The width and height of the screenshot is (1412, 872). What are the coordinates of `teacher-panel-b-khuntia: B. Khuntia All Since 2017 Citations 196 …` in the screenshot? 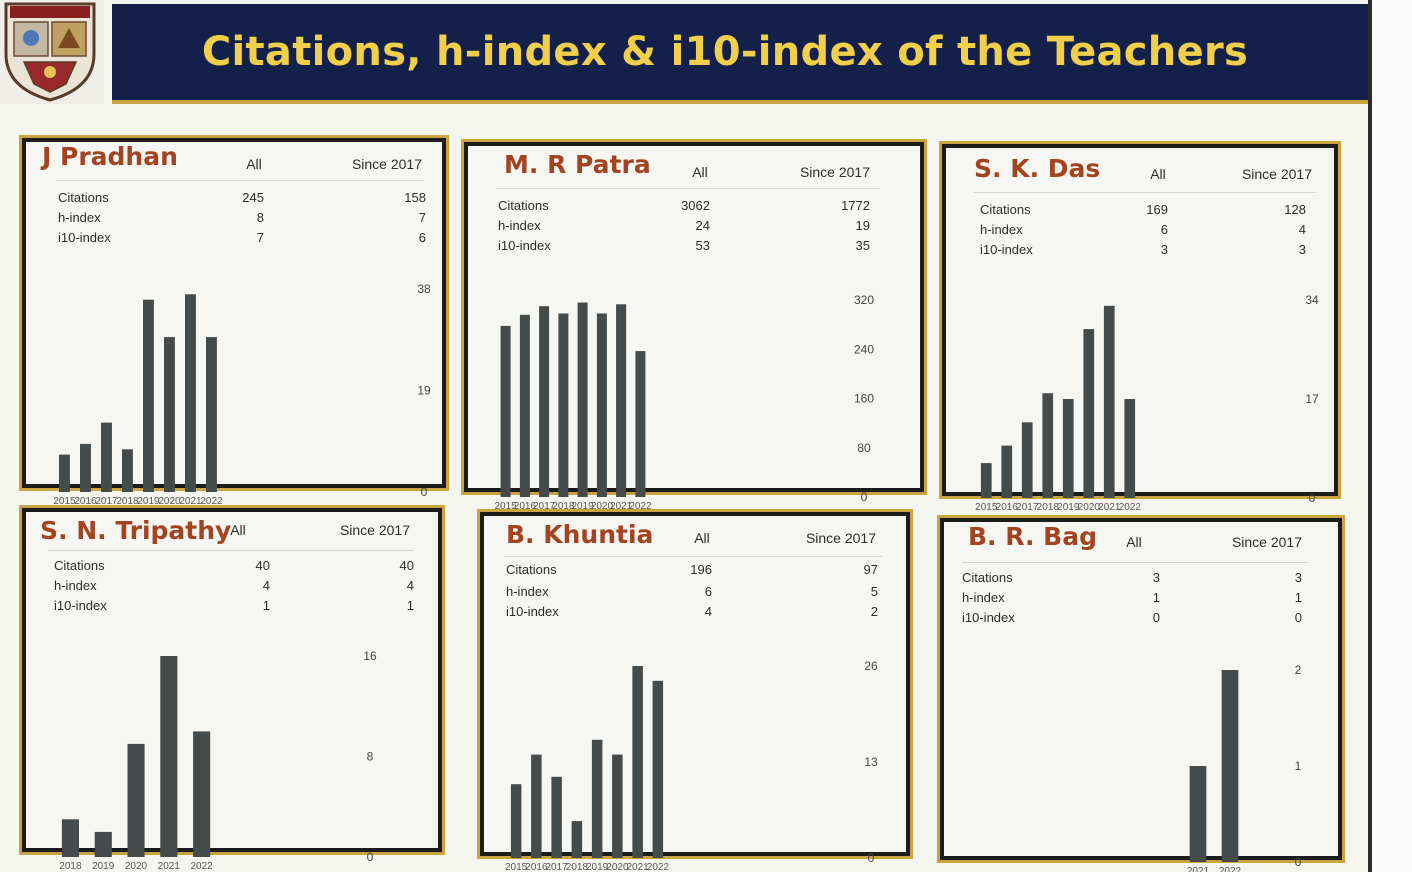 It's located at (695, 692).